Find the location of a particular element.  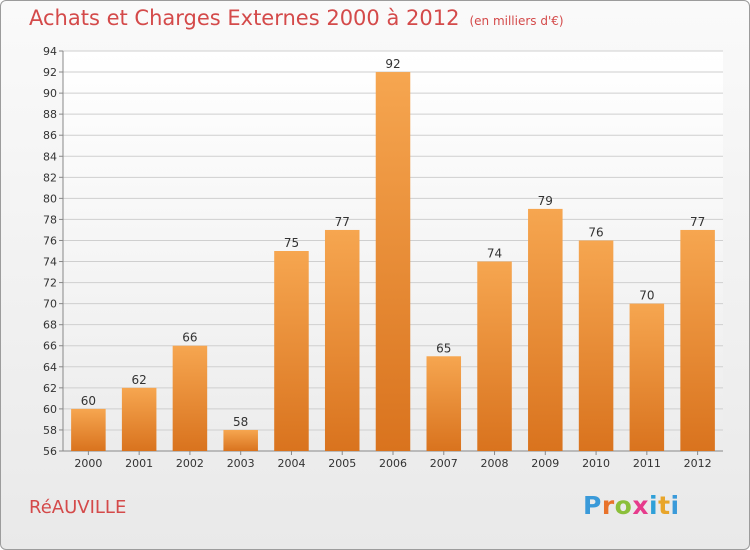

x-tick-label: 2009 is located at coordinates (545, 463).